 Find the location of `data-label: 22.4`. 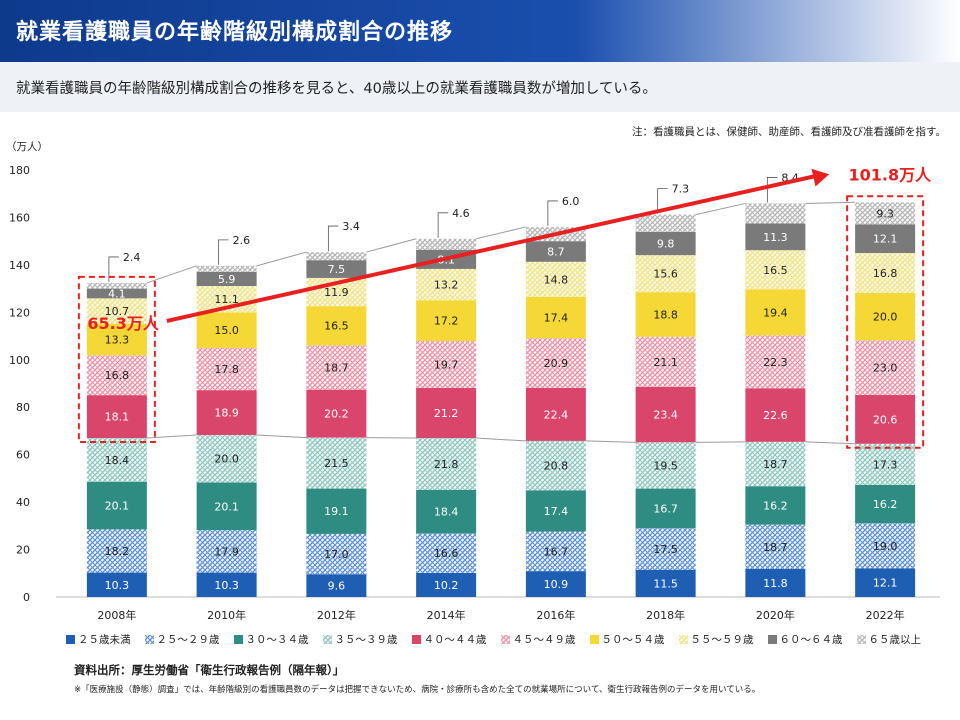

data-label: 22.4 is located at coordinates (556, 414).